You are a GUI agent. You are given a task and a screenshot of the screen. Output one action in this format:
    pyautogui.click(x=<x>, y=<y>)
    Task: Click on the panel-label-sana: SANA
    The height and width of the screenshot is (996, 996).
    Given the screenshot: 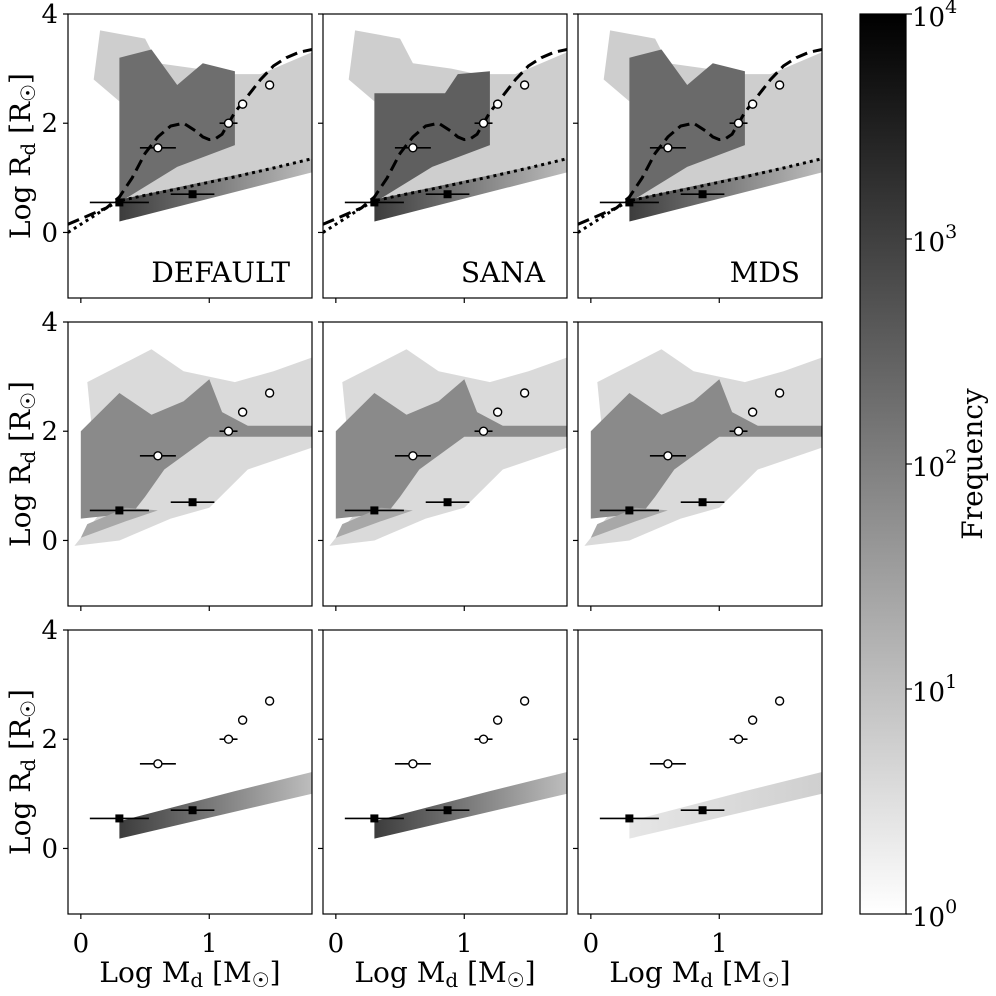 What is the action you would take?
    pyautogui.click(x=503, y=272)
    